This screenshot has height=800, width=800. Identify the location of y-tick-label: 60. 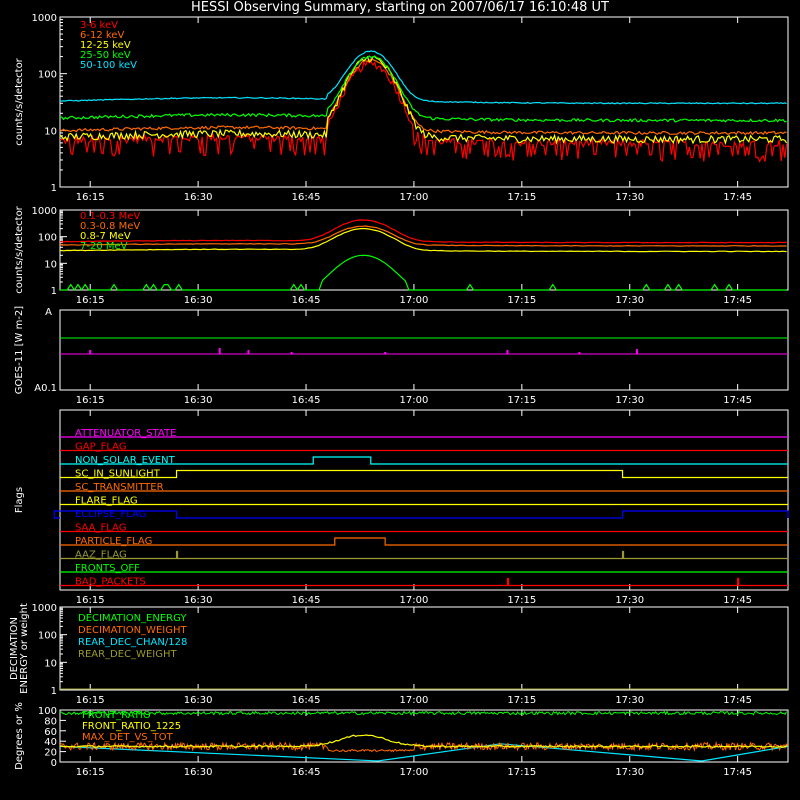
(50, 732).